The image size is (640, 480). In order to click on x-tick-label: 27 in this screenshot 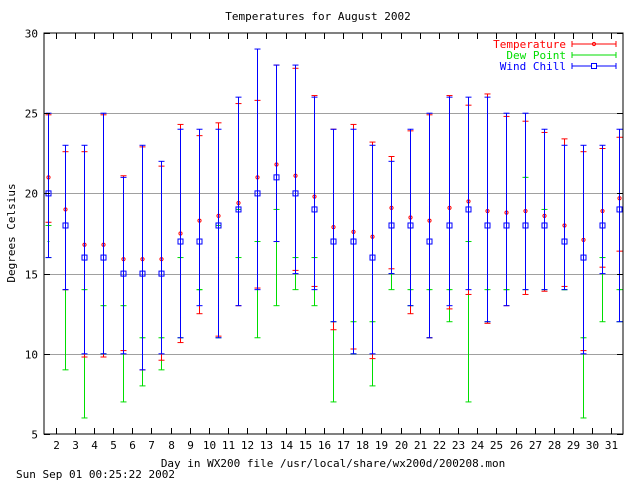, I will do `click(535, 445)`.